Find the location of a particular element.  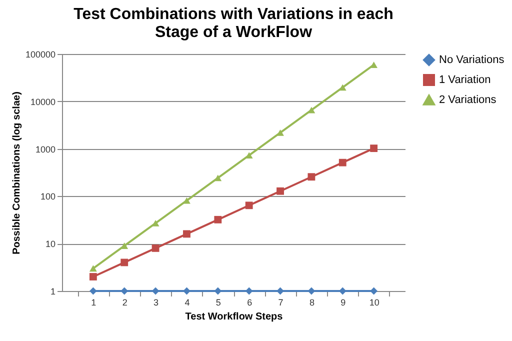

x-tick-label: 4 is located at coordinates (187, 303).